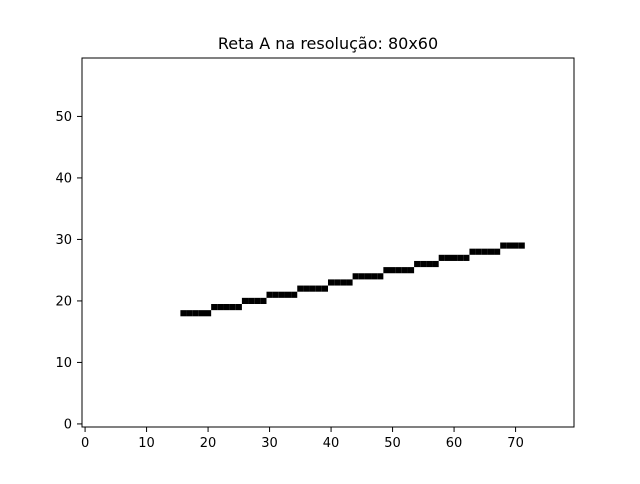 Image resolution: width=640 pixels, height=484 pixels. I want to click on x-tick-label-20: 20, so click(208, 443).